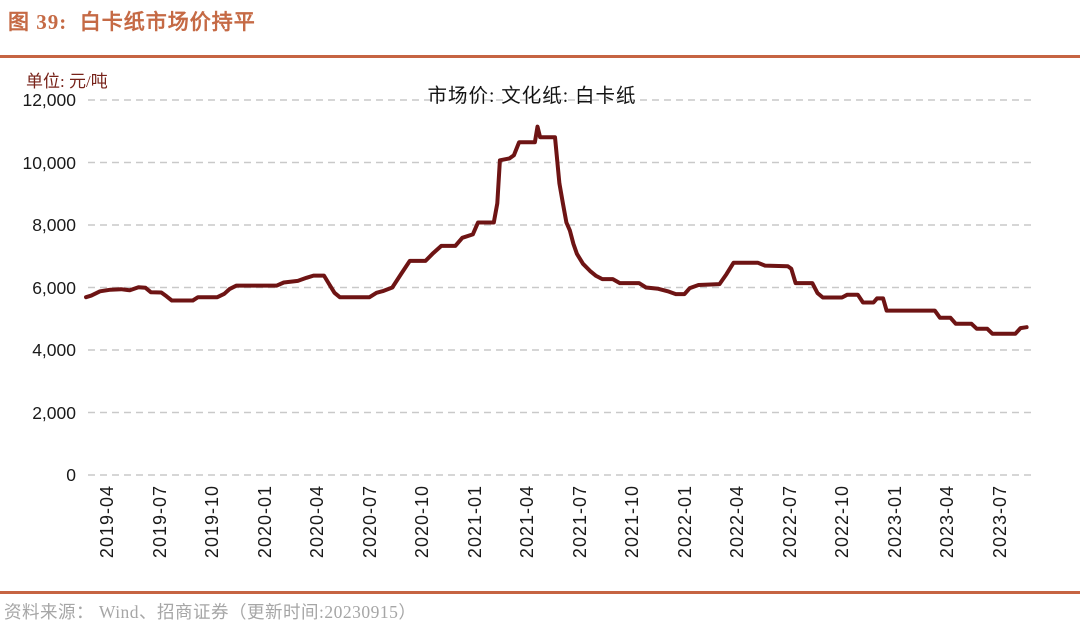  I want to click on x-axis-label: 2021-10, so click(632, 522).